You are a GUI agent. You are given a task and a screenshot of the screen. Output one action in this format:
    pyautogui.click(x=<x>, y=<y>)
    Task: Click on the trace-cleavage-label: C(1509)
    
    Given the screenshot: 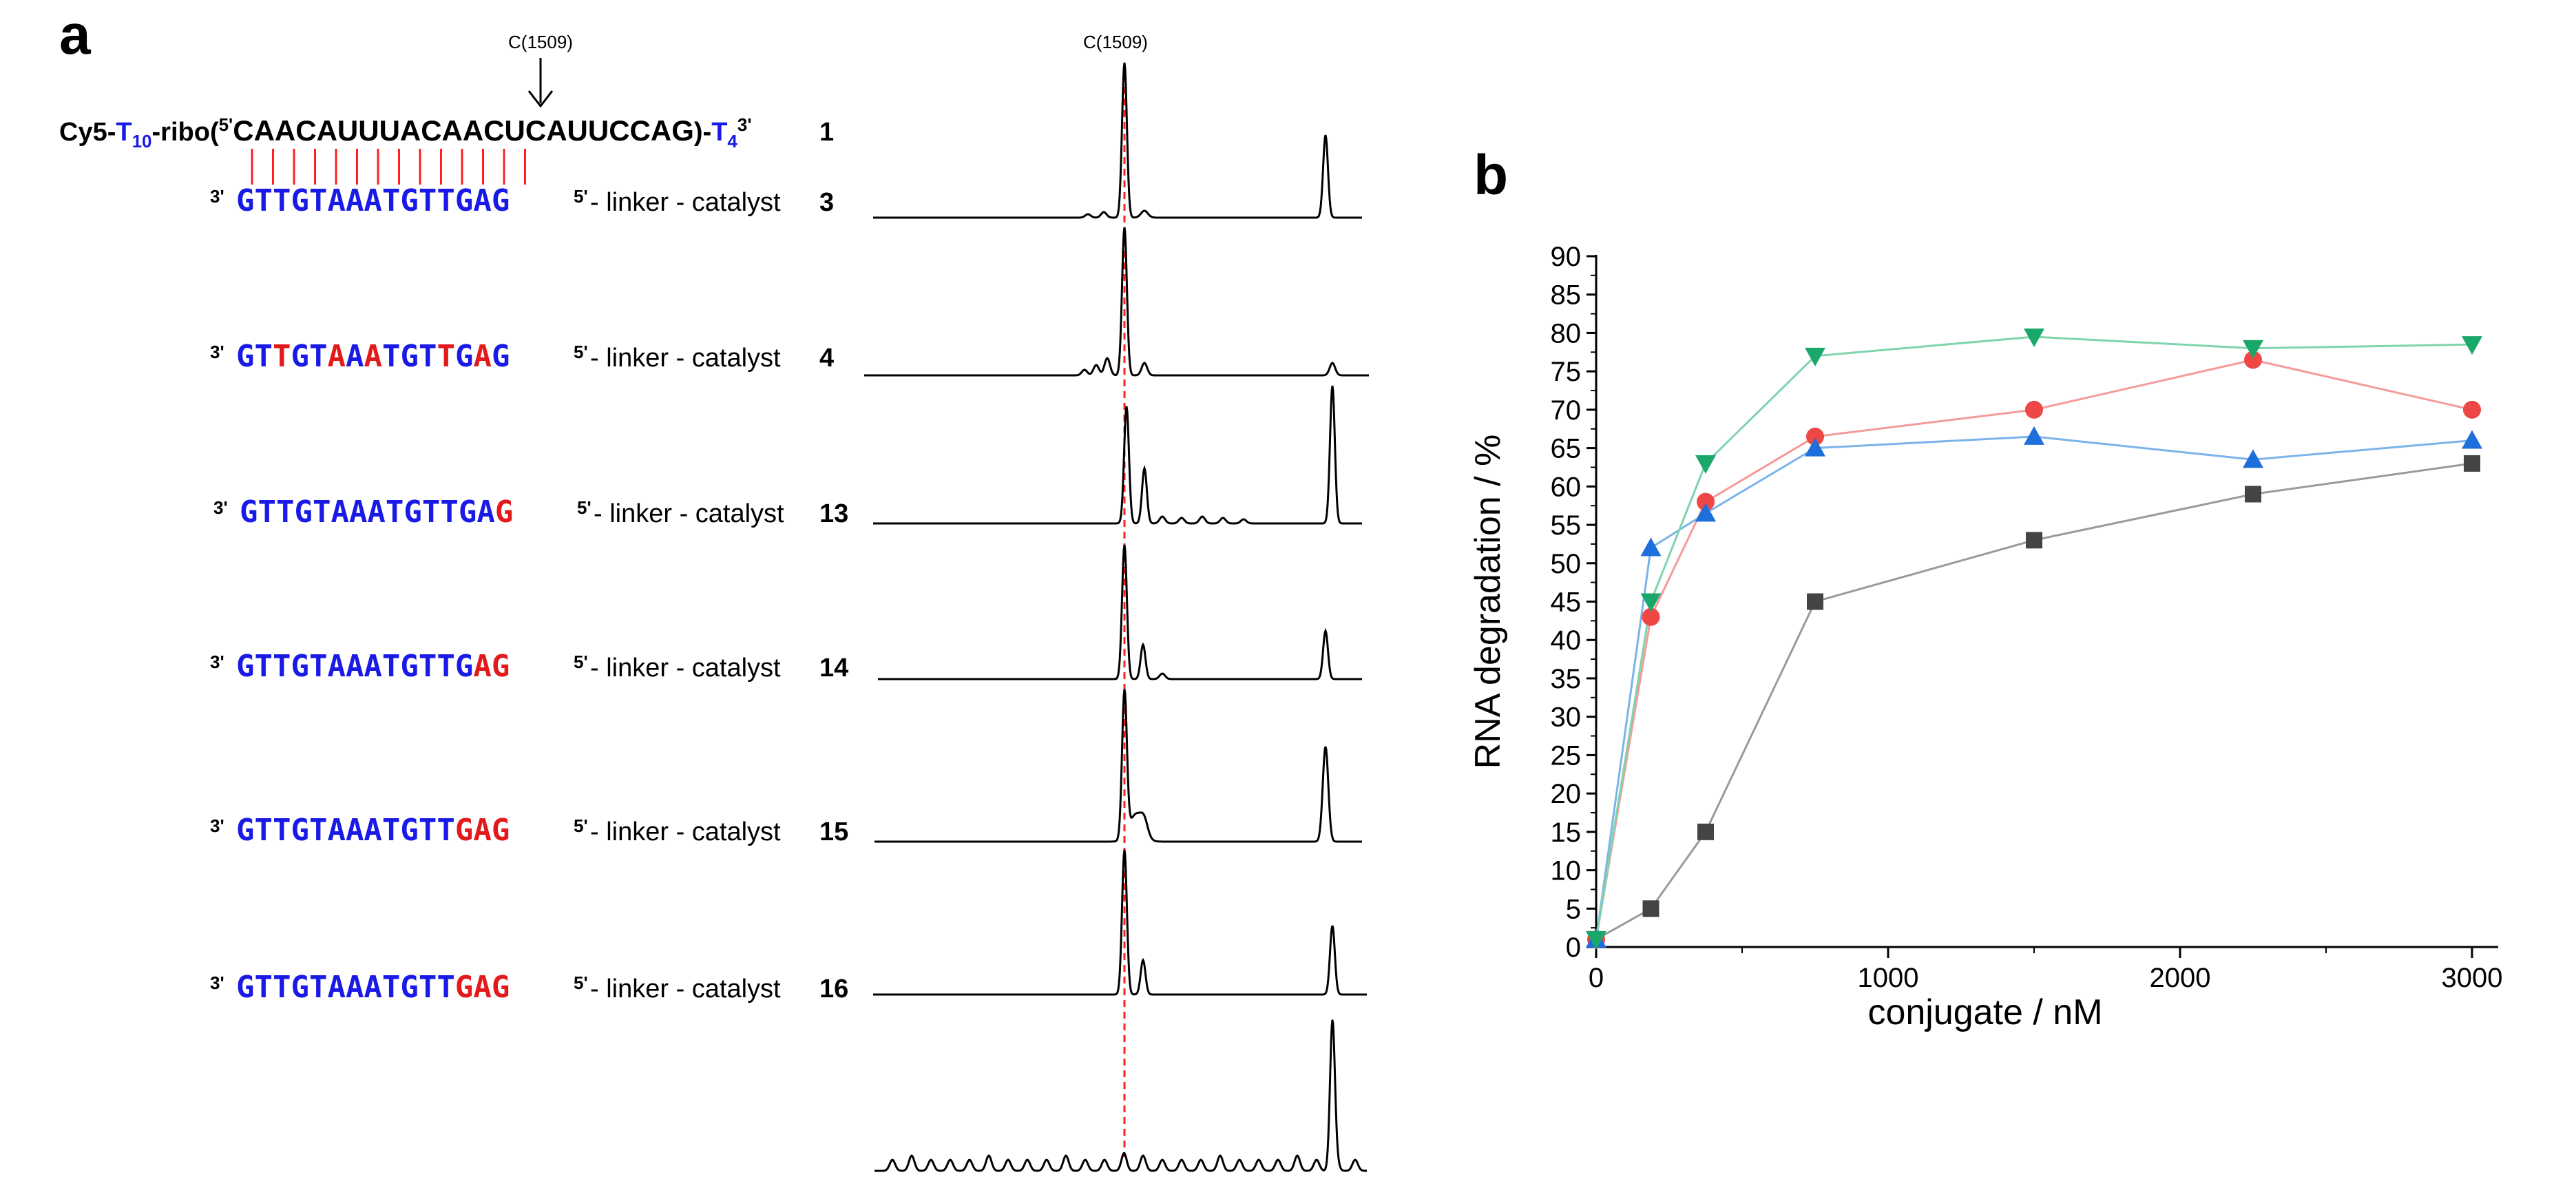 What is the action you would take?
    pyautogui.click(x=1115, y=42)
    